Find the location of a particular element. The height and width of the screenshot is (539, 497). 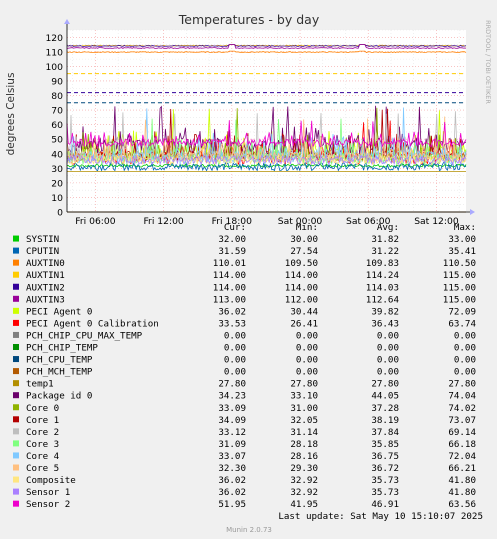

legend-value: 110.50 is located at coordinates (459, 263).